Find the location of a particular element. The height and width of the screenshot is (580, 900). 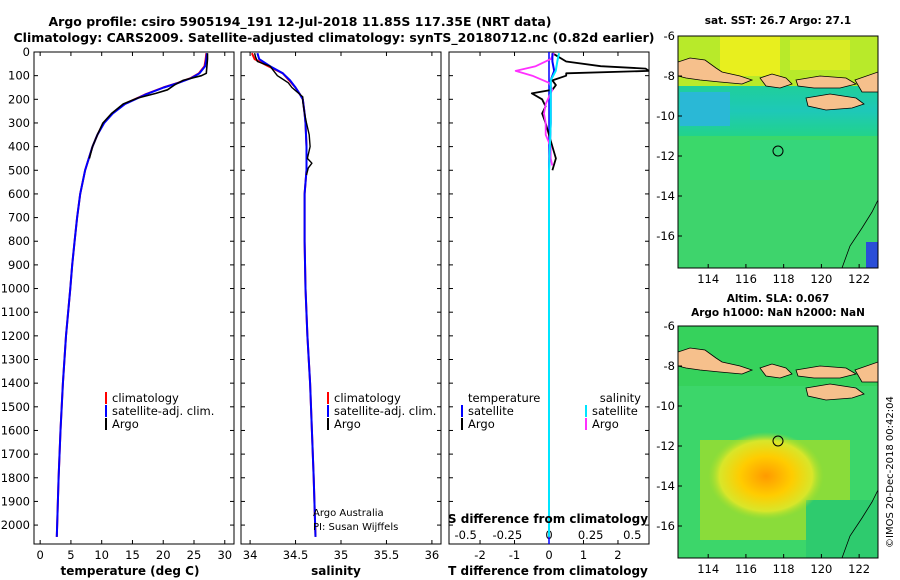

x-tick-label: 20 is located at coordinates (163, 555).